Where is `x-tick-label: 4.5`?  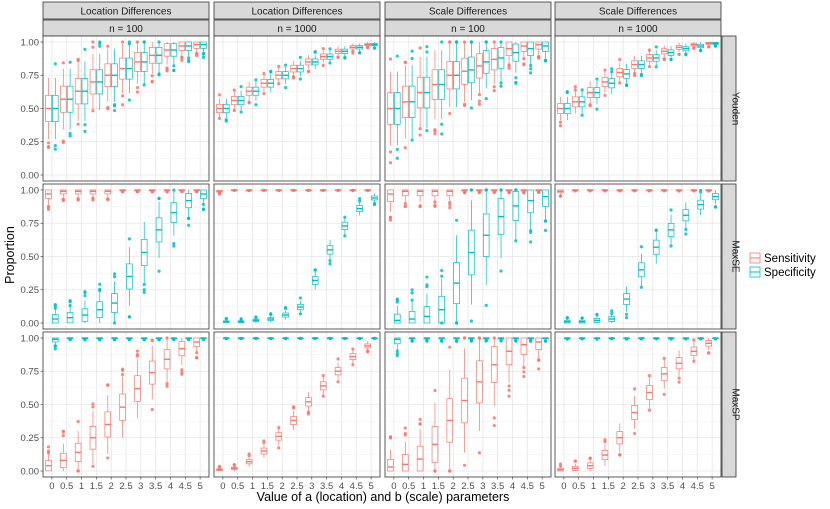 x-tick-label: 4.5 is located at coordinates (185, 486).